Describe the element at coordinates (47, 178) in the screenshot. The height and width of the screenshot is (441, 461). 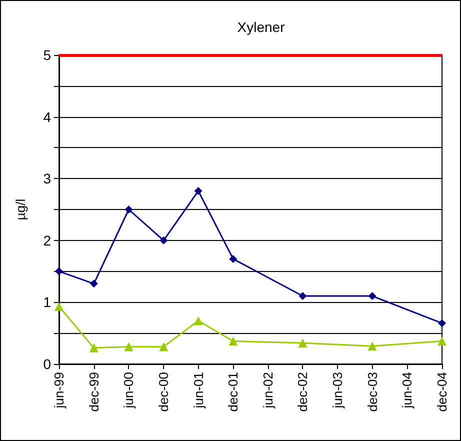
I see `y-tick-label: 3` at that location.